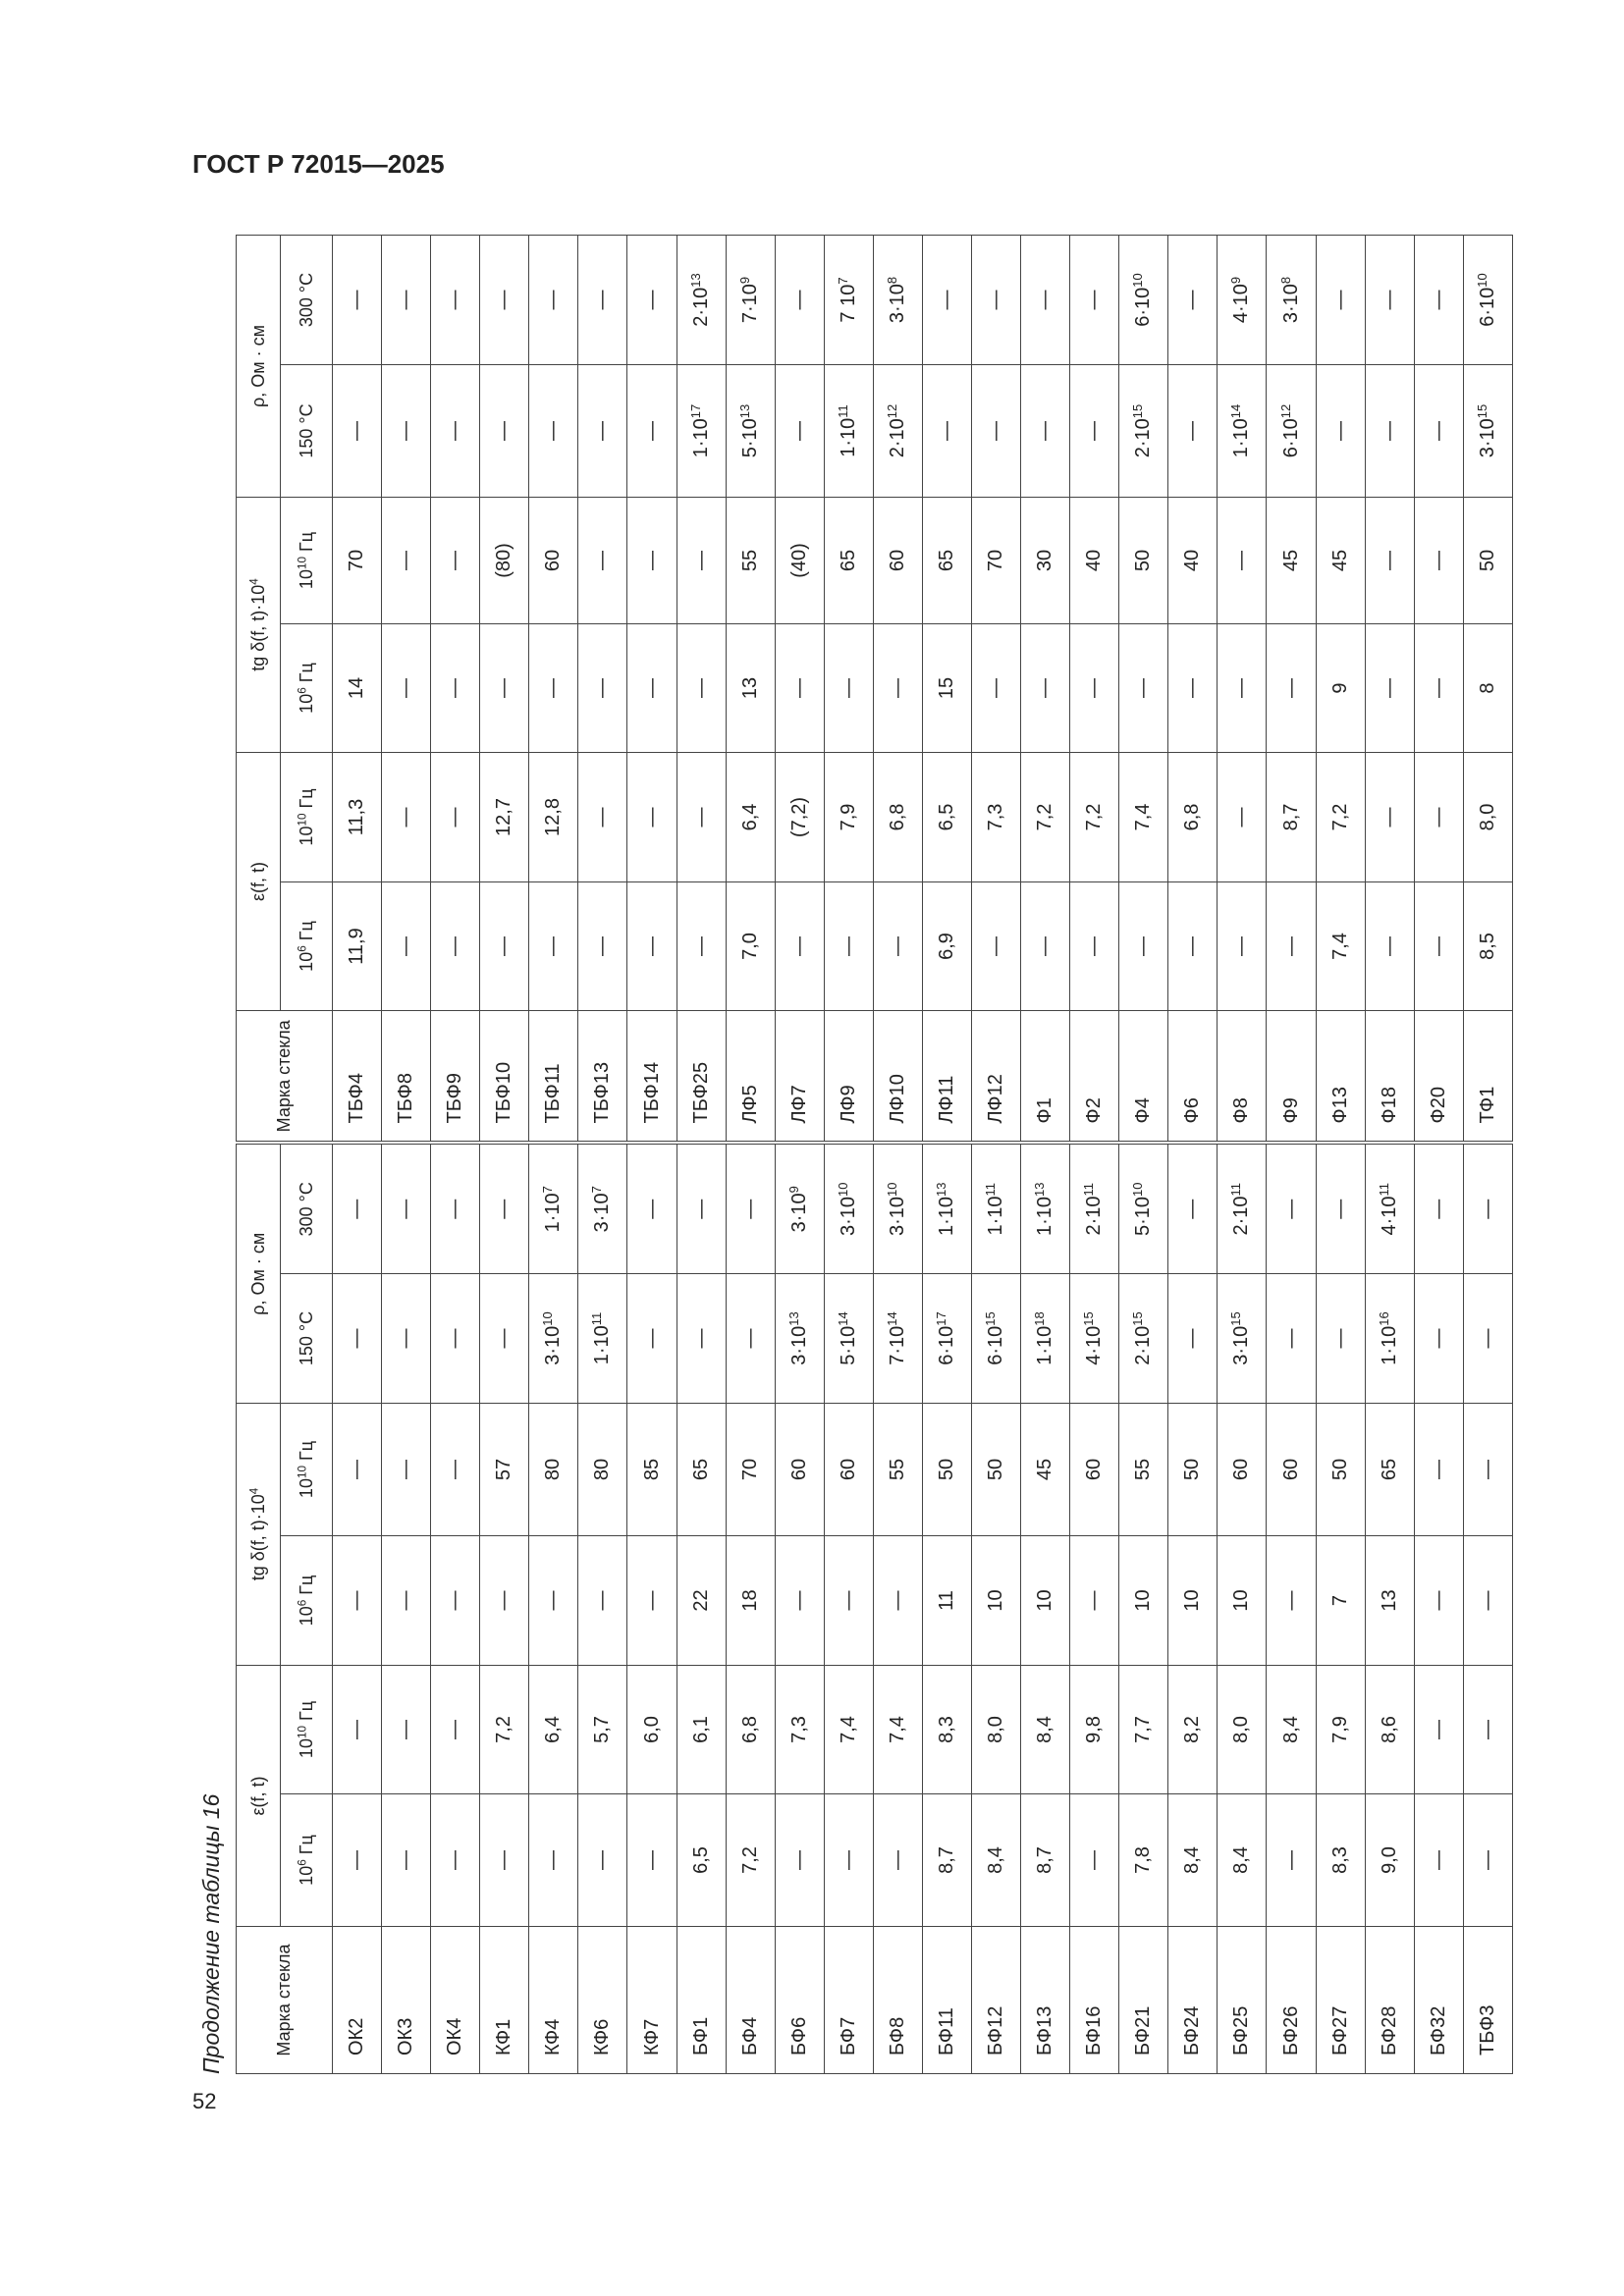 The height and width of the screenshot is (2296, 1624). I want to click on table-cell: 8,5, so click(1488, 946).